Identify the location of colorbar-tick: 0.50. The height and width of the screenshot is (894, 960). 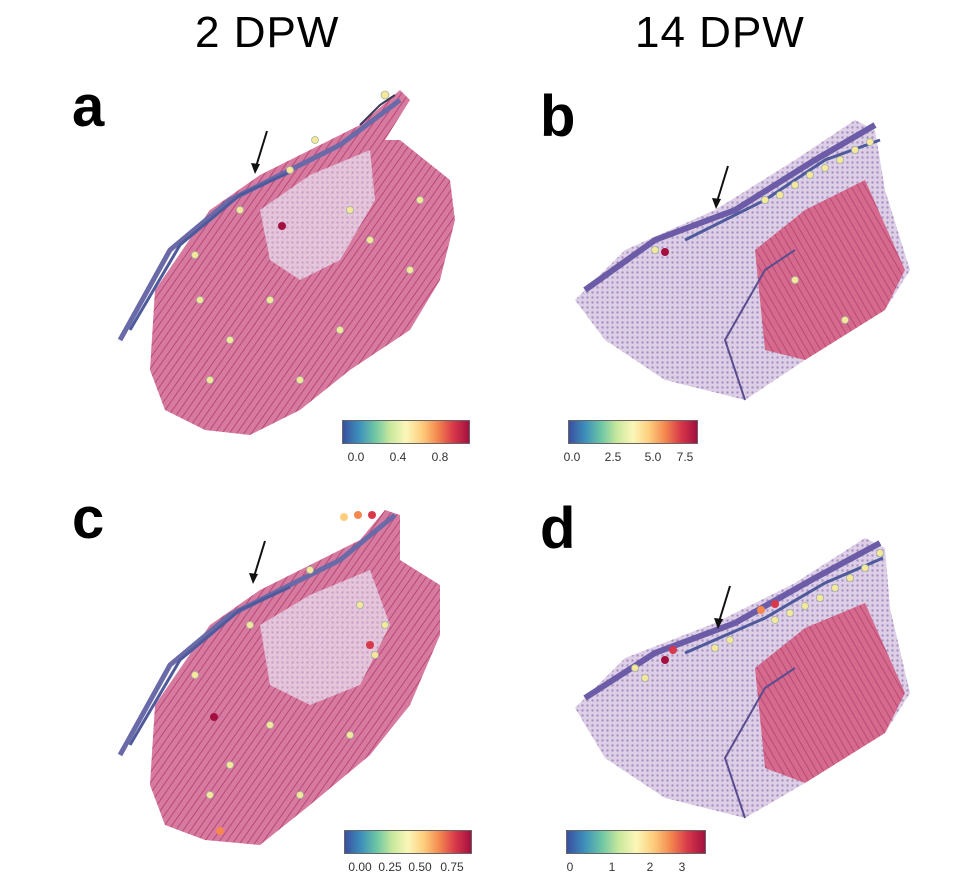
(420, 867).